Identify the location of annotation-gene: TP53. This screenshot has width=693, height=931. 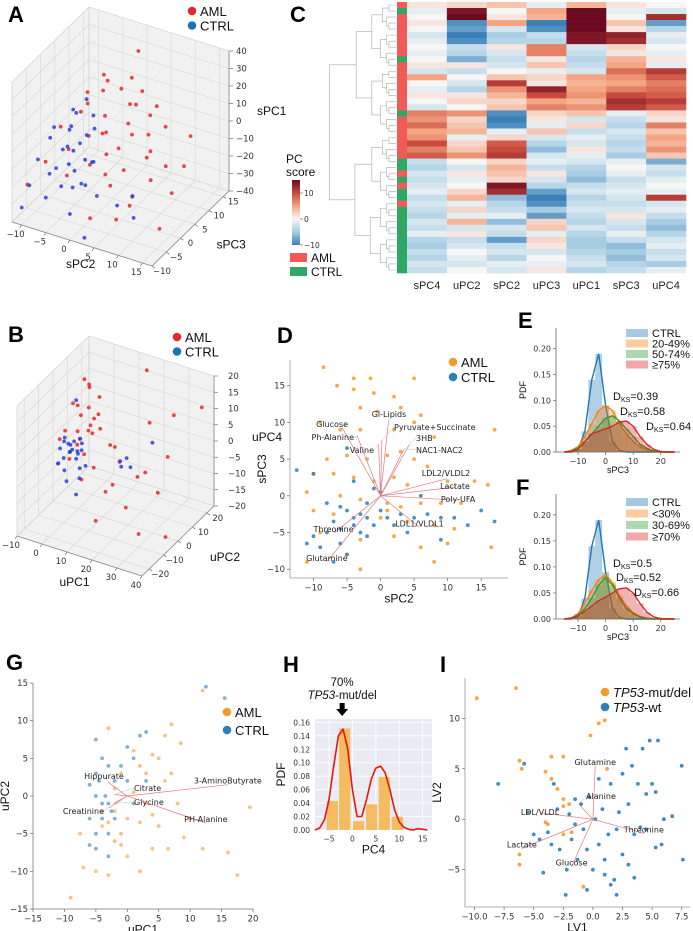
(322, 696).